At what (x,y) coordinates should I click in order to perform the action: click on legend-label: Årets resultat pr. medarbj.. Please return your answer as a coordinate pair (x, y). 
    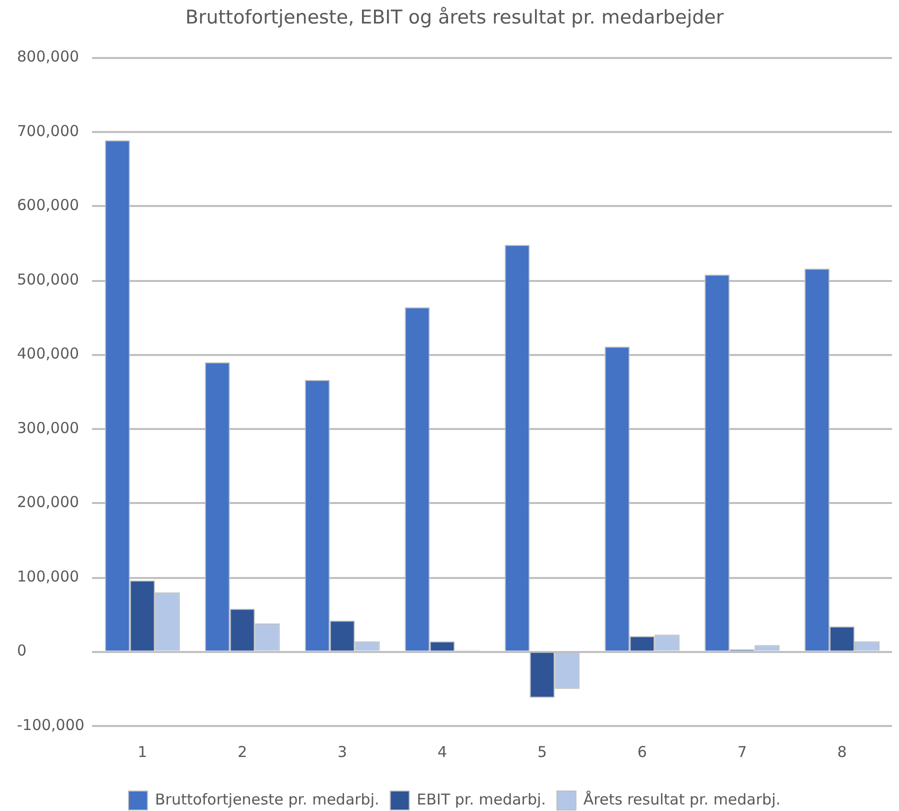
    Looking at the image, I should click on (682, 799).